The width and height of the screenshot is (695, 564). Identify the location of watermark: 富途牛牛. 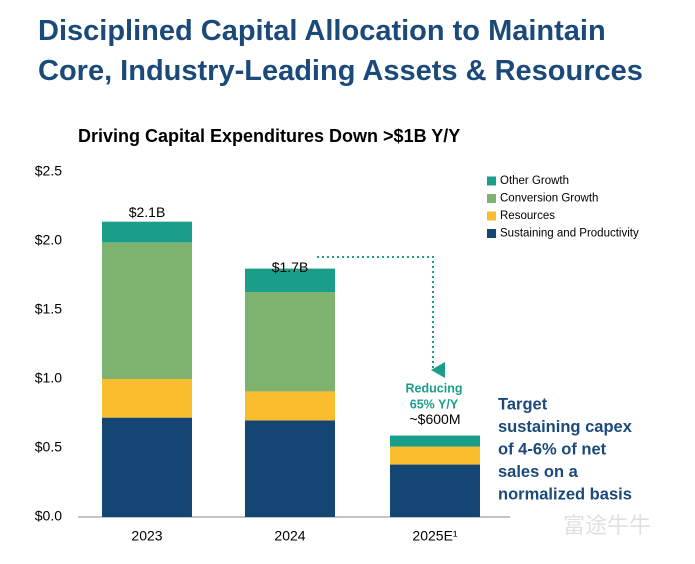
(607, 526).